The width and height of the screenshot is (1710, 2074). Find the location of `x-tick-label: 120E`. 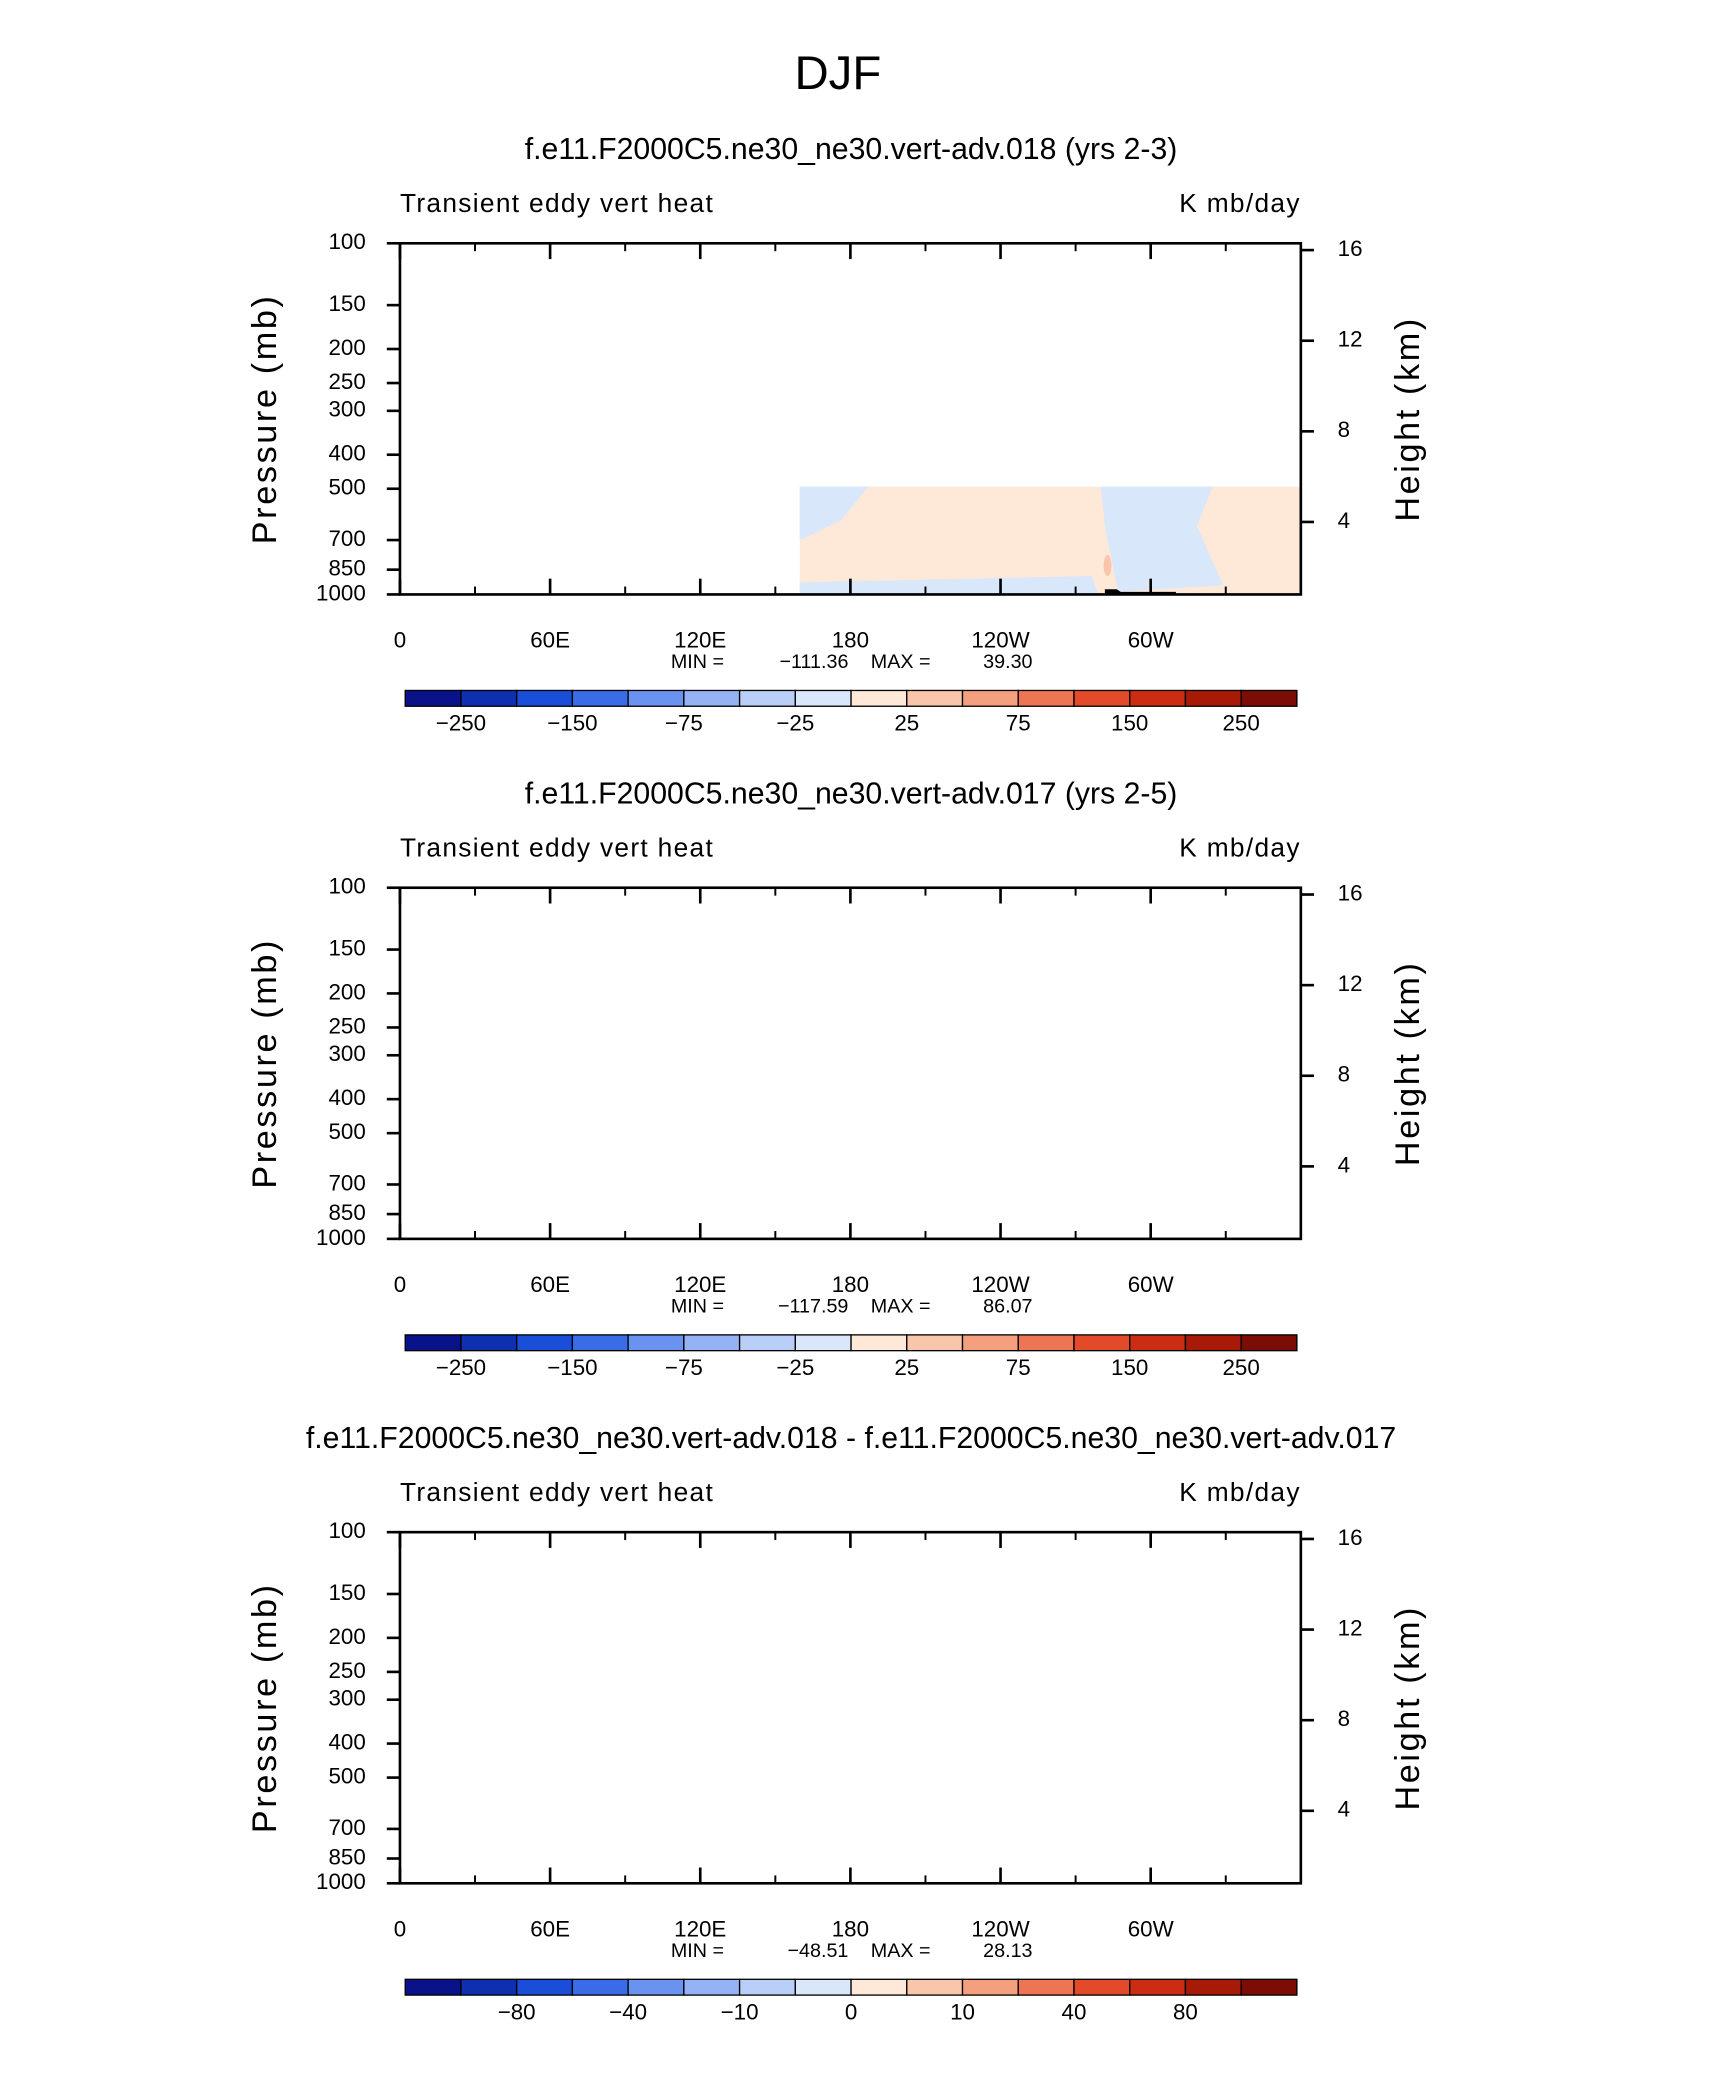

x-tick-label: 120E is located at coordinates (700, 1284).